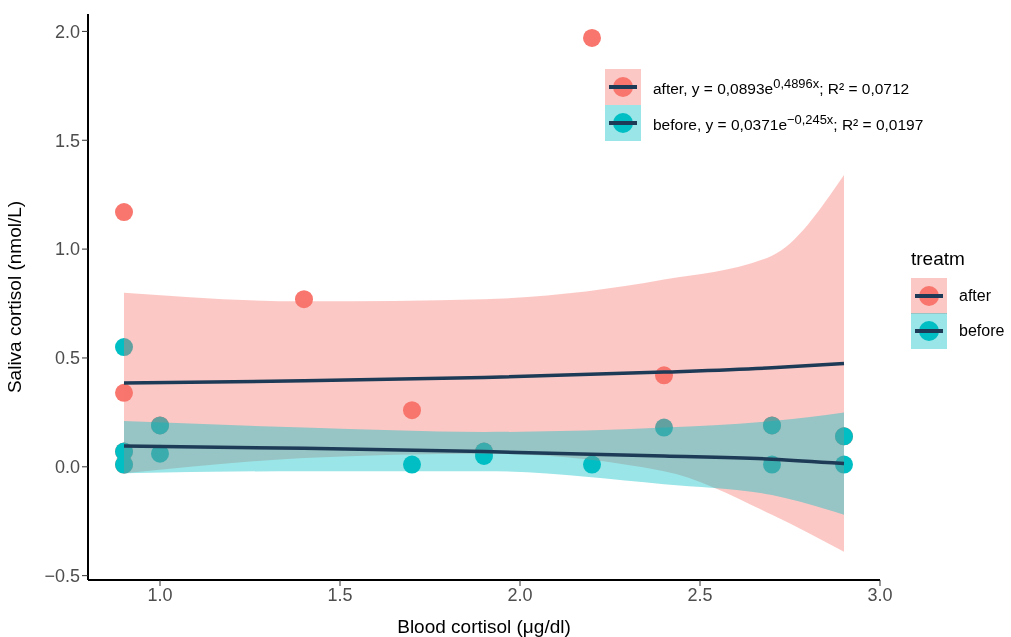  Describe the element at coordinates (938, 259) in the screenshot. I see `legend-title: treatm` at that location.